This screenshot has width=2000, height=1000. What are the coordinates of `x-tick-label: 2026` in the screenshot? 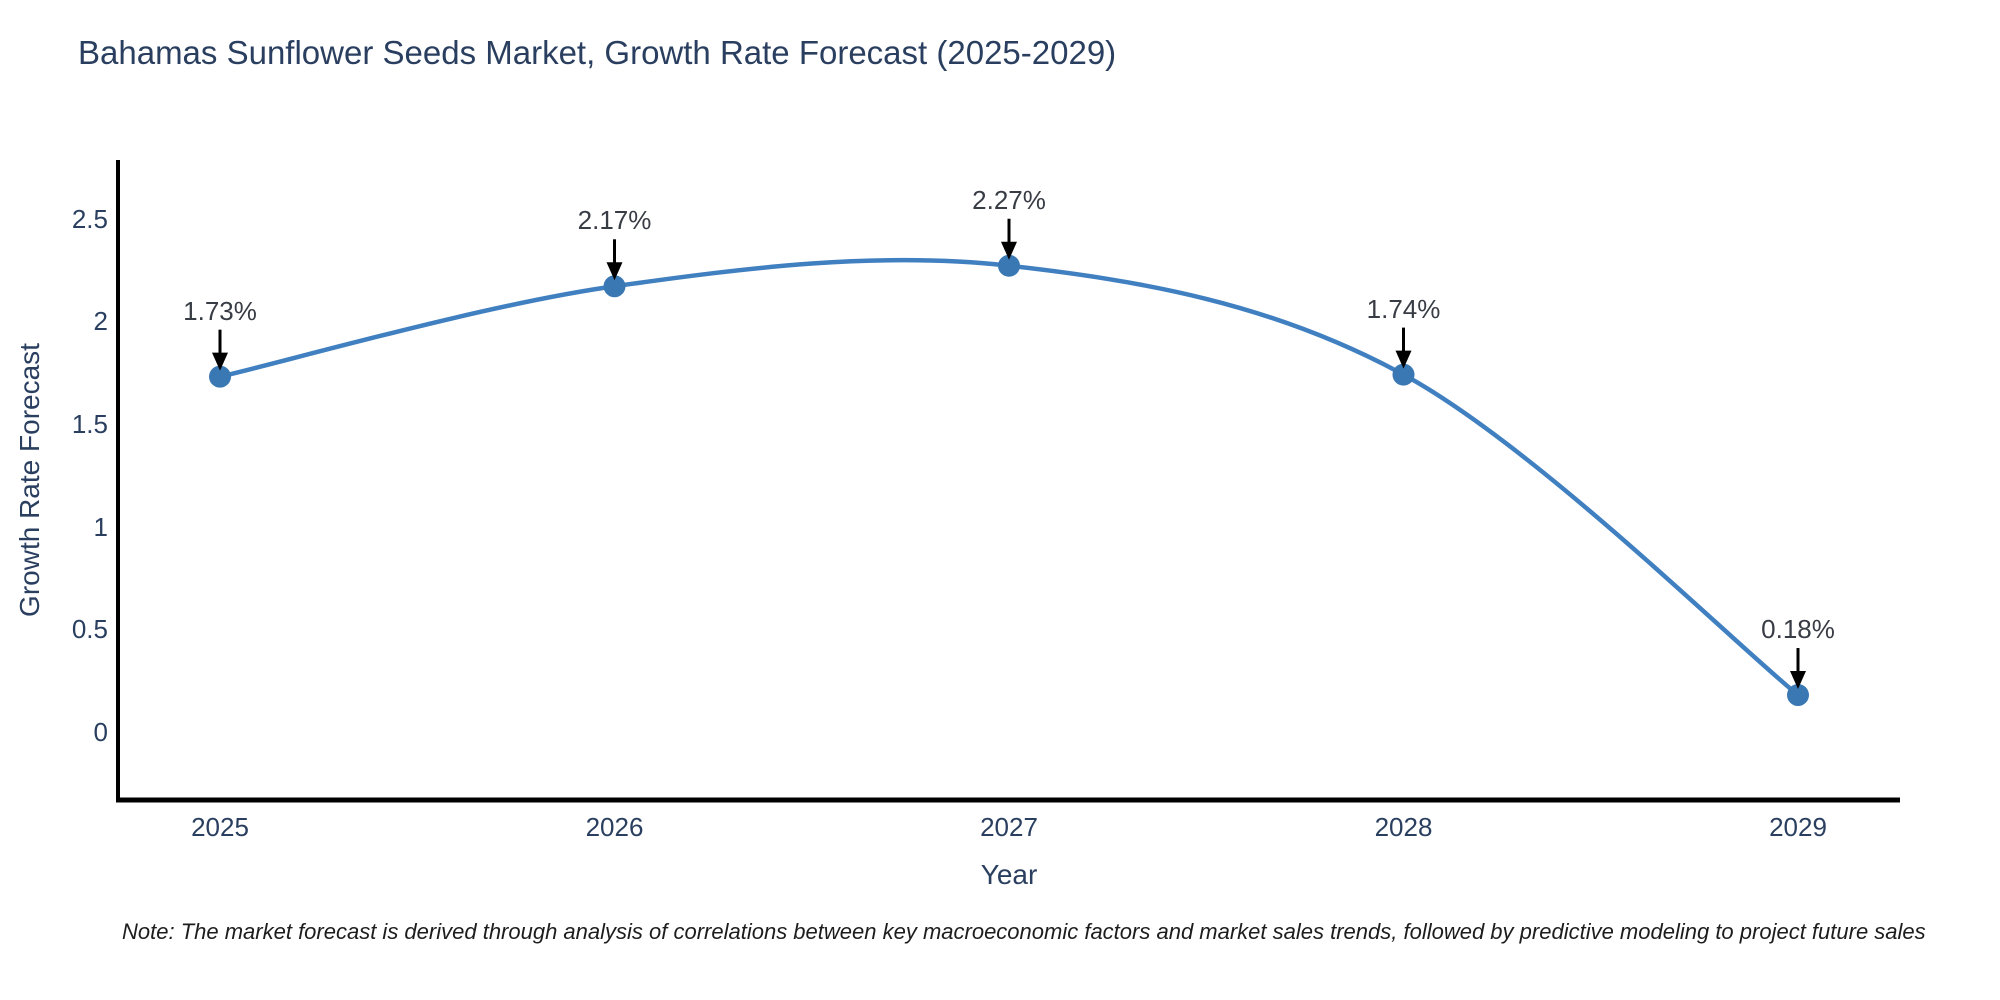 It's located at (614, 827).